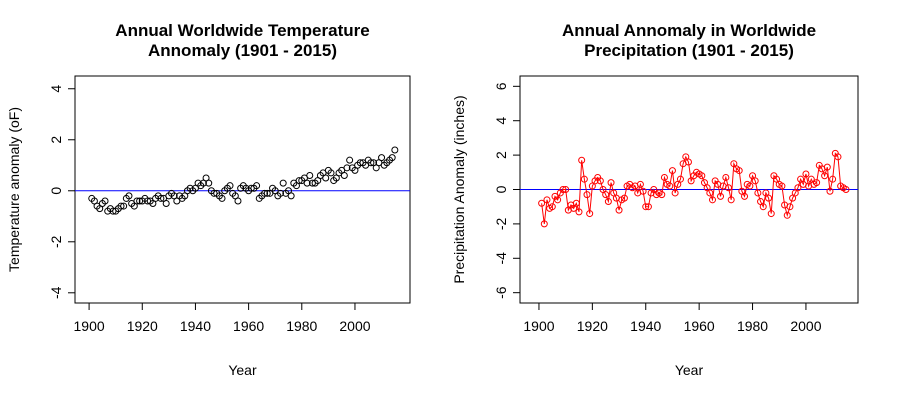 This screenshot has height=400, width=900. Describe the element at coordinates (805, 326) in the screenshot. I see `x-tick-label: 2000` at that location.